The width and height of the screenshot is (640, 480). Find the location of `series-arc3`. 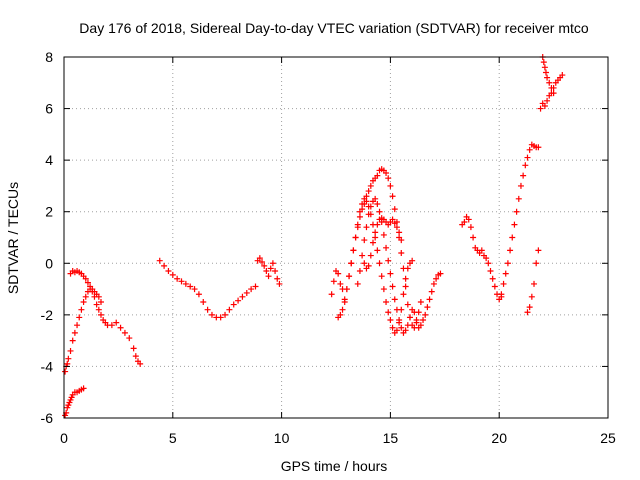

series-arc3 is located at coordinates (85, 286).